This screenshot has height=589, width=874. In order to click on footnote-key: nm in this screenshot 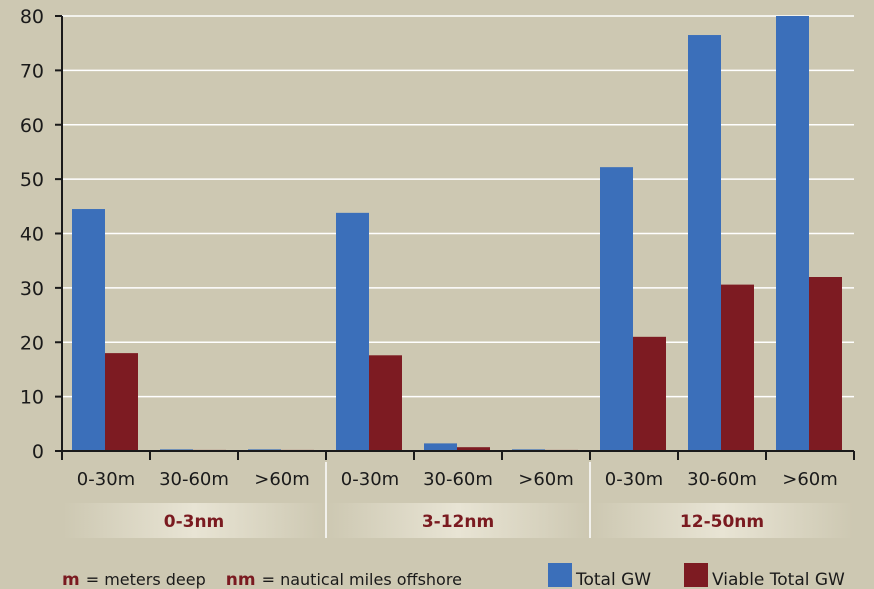, I will do `click(241, 579)`.